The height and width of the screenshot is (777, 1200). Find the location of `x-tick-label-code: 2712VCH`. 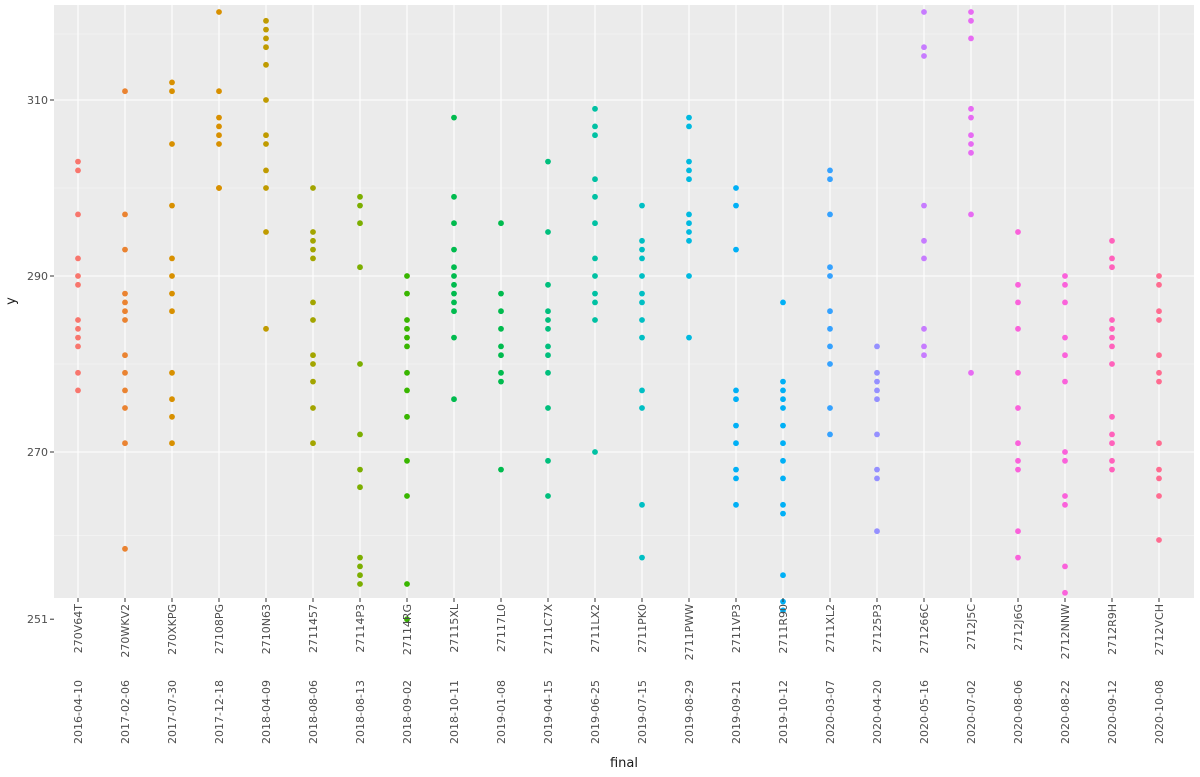

x-tick-label-code: 2712VCH is located at coordinates (1159, 629).